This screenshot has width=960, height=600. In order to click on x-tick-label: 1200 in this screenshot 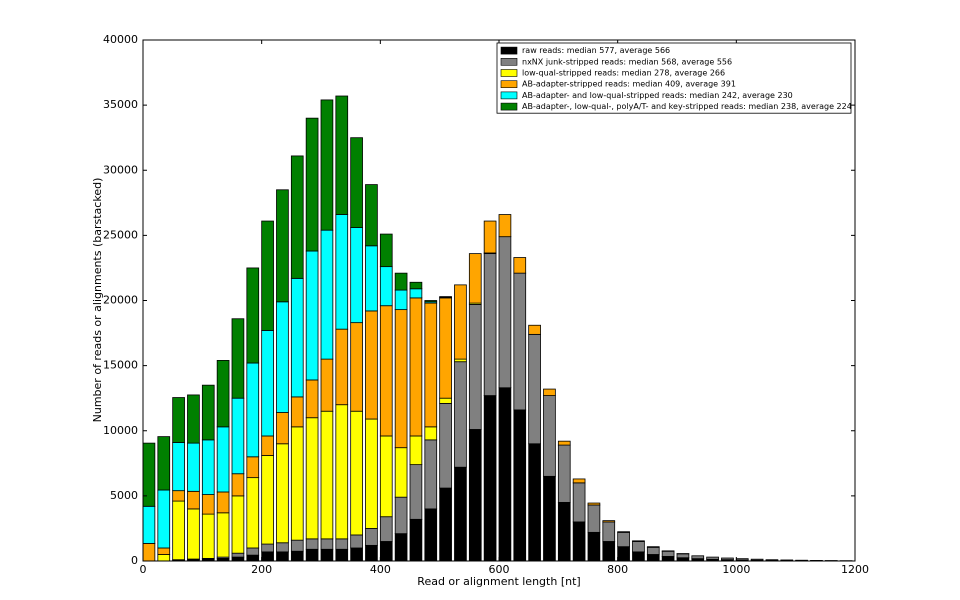, I will do `click(855, 569)`.